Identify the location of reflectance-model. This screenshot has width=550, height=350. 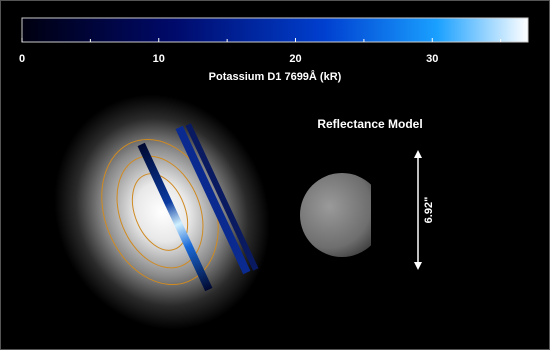
(335, 215).